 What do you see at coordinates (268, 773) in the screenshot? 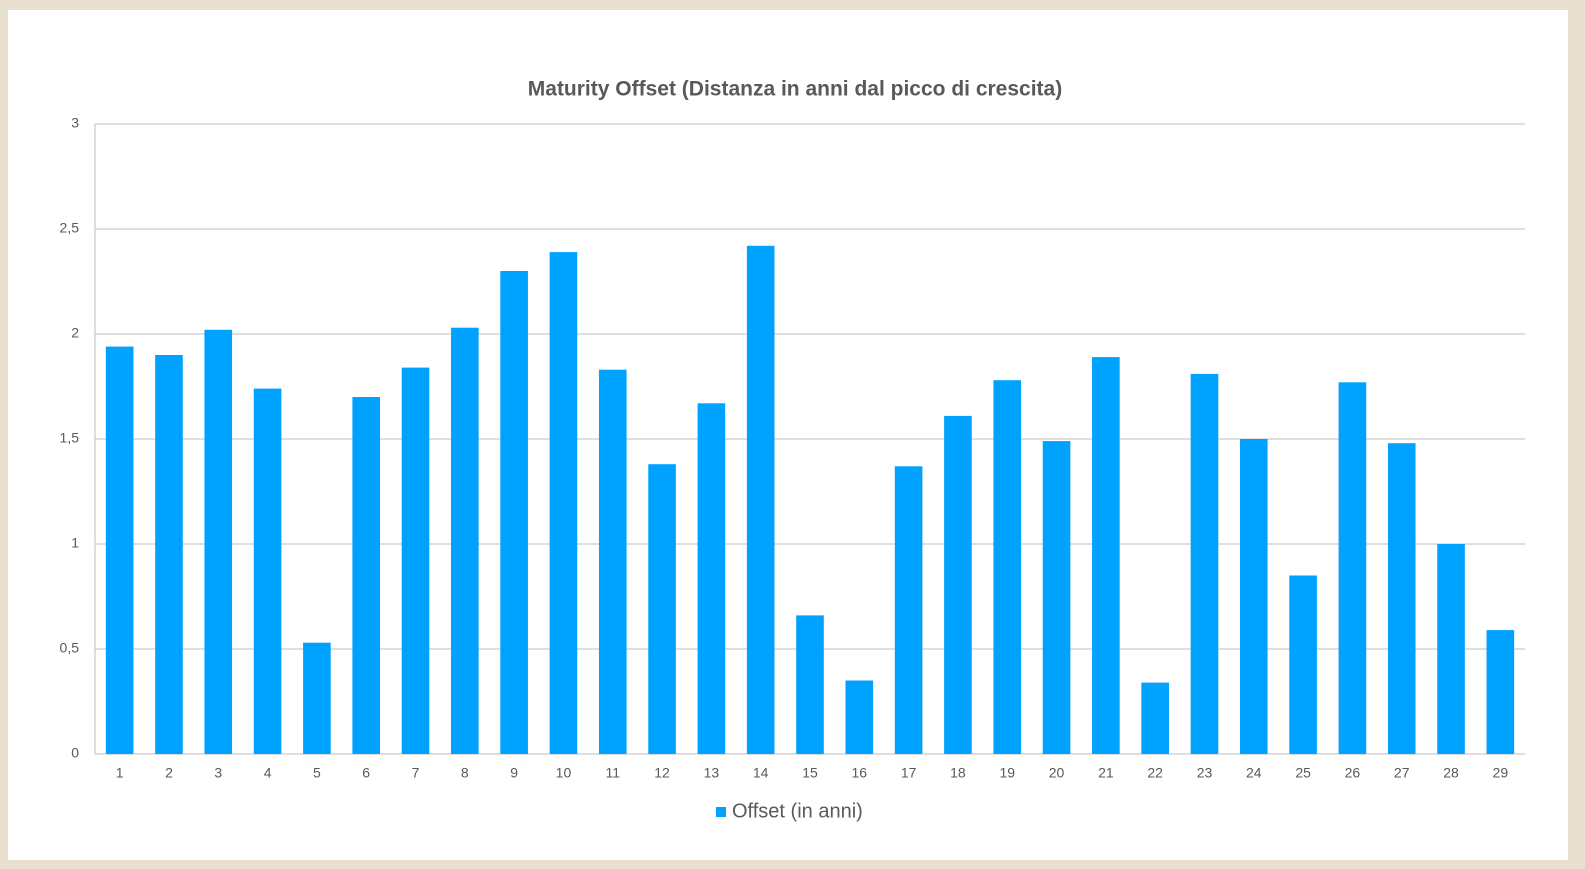
I see `x-tick-label: 4` at bounding box center [268, 773].